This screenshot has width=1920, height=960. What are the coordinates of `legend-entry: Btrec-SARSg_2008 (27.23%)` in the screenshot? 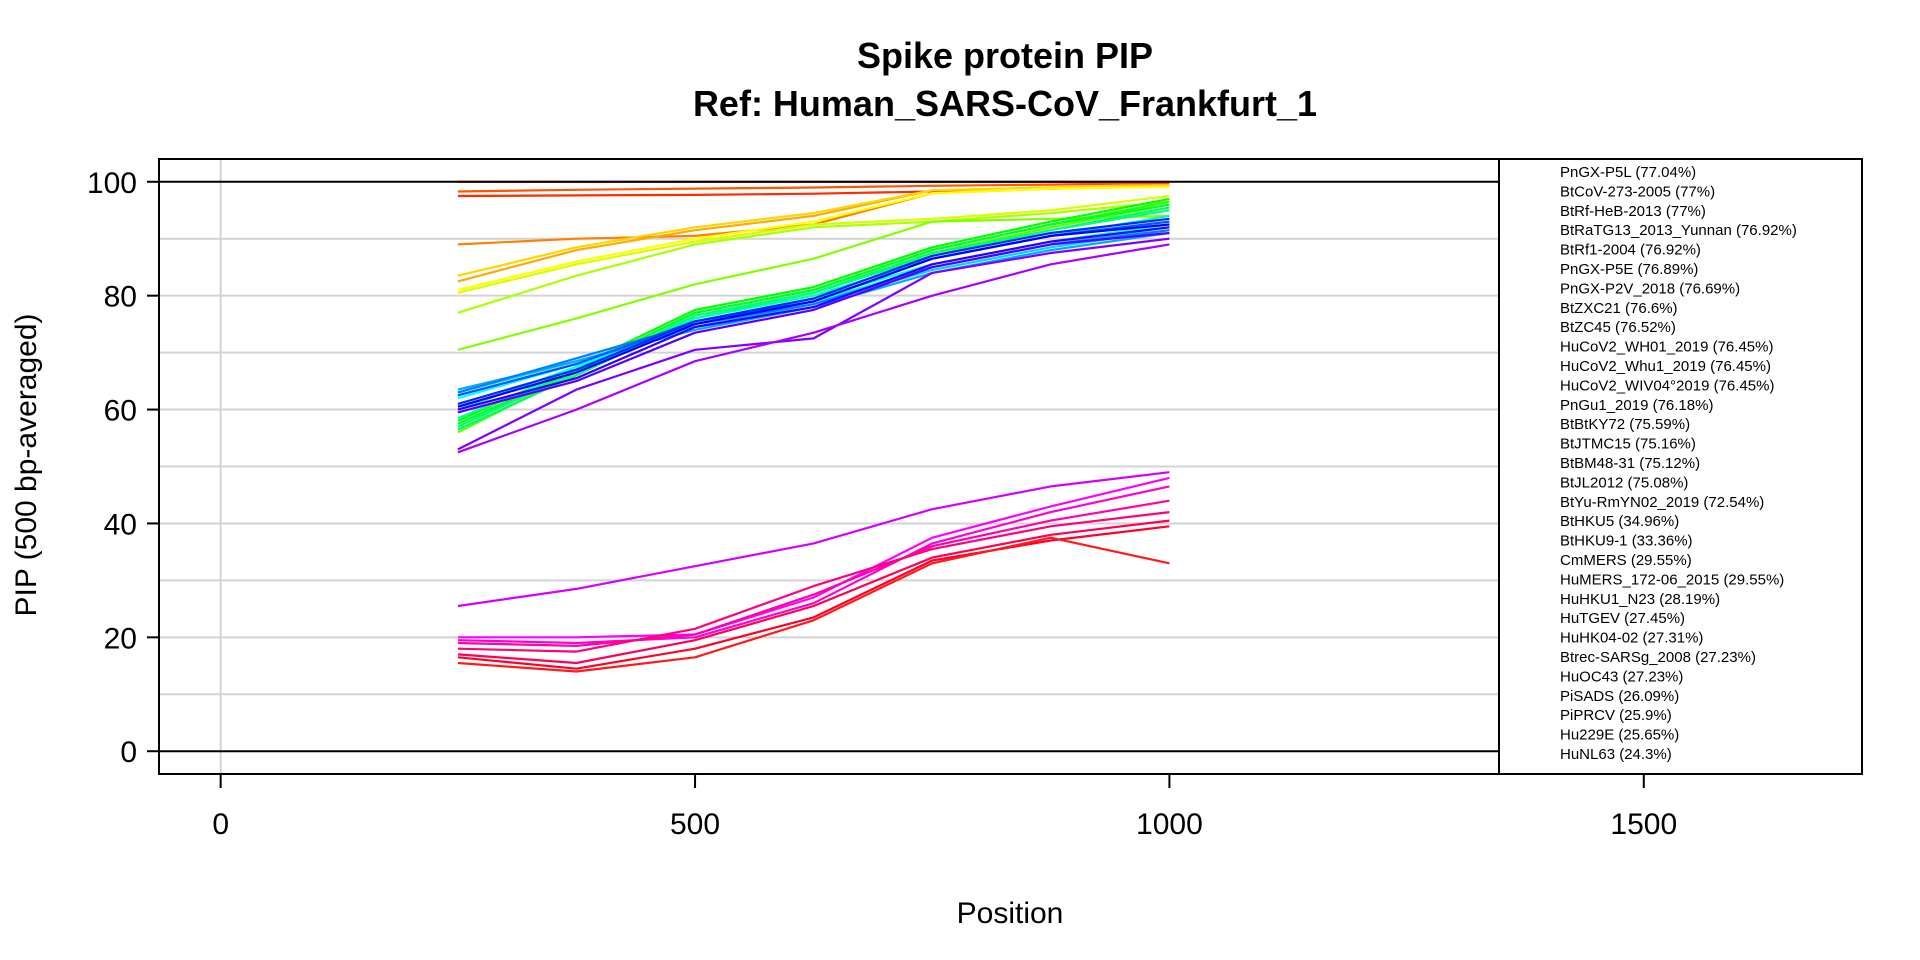 It's located at (1658, 657).